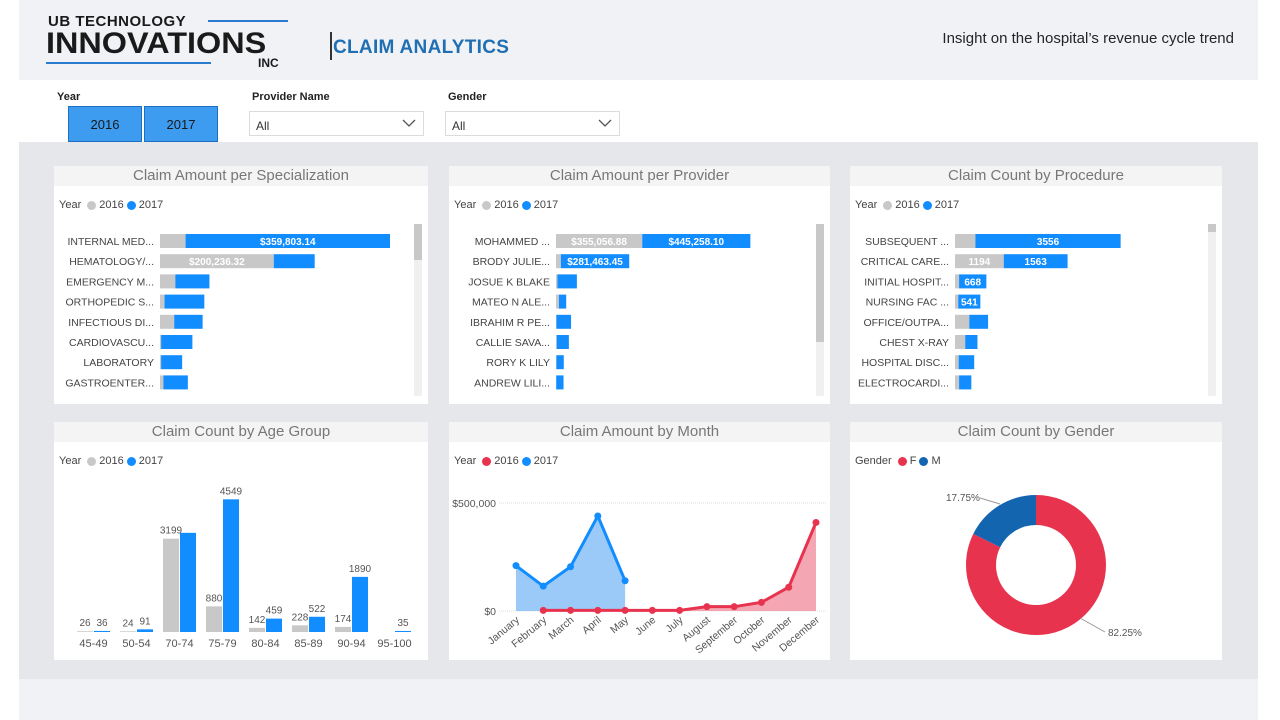  What do you see at coordinates (179, 644) in the screenshot?
I see `x-tick-label: 70-74` at bounding box center [179, 644].